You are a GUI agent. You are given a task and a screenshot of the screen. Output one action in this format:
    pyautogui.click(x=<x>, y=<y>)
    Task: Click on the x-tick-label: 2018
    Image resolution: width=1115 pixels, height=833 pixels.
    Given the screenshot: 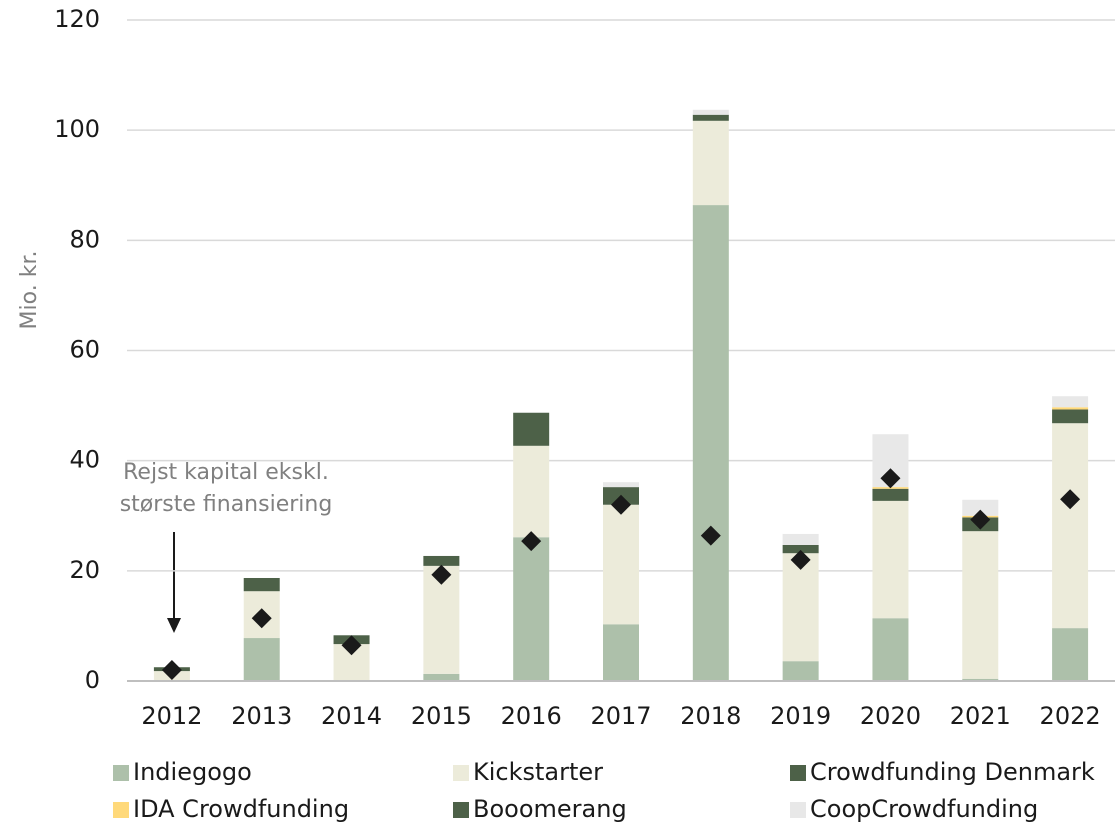 What is the action you would take?
    pyautogui.click(x=710, y=716)
    